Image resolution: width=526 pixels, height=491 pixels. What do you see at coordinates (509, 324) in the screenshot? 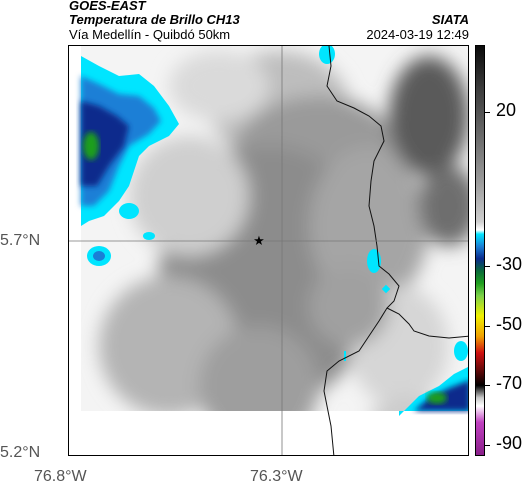
I see `colorbar-label-minus50: -50` at bounding box center [509, 324].